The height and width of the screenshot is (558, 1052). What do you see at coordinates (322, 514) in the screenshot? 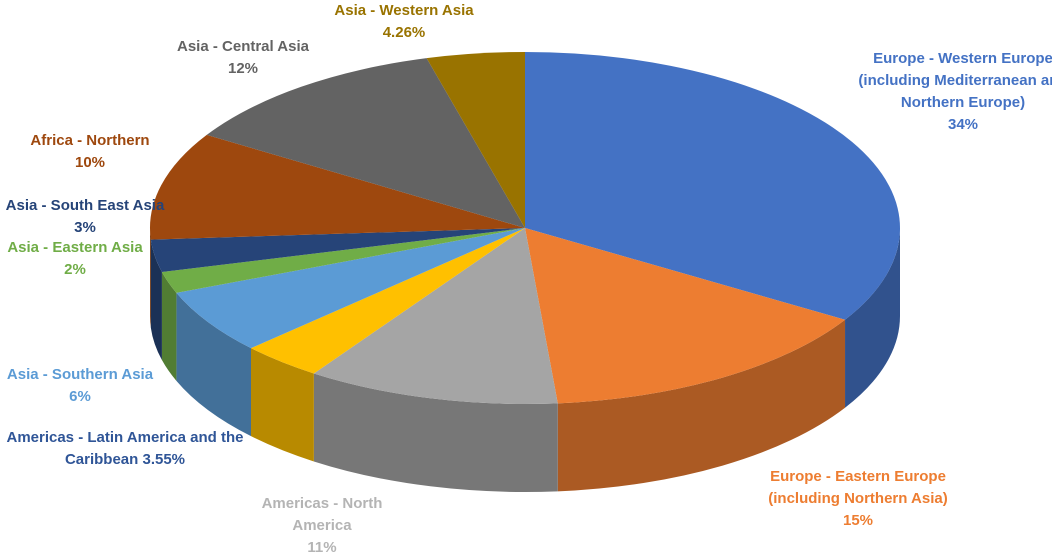
I see `category-label: Americas - North America` at bounding box center [322, 514].